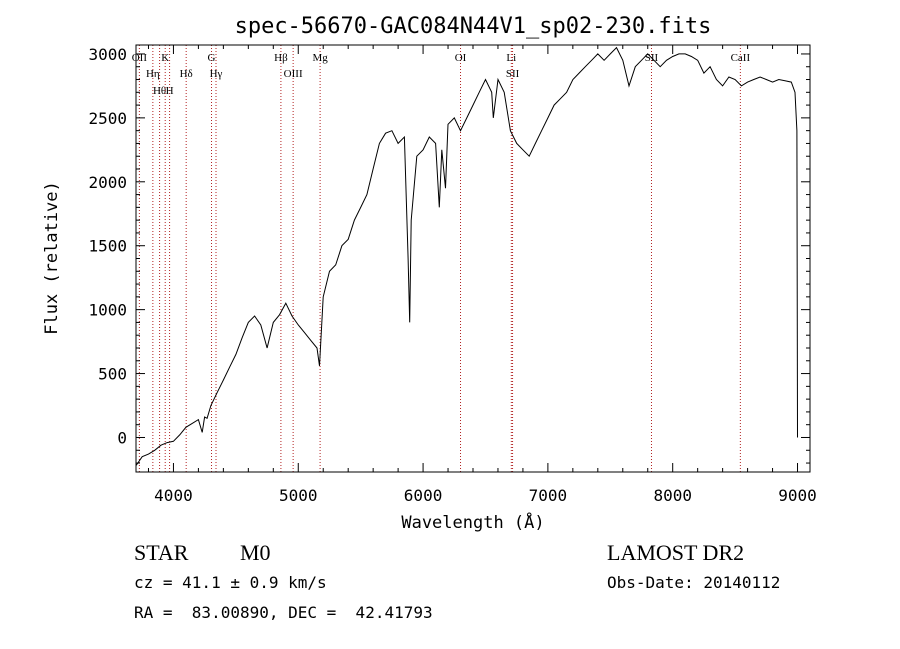 The image size is (900, 649). Describe the element at coordinates (283, 612) in the screenshot. I see `coordinates: RA = 83.00890, DEC = 42.41793` at that location.